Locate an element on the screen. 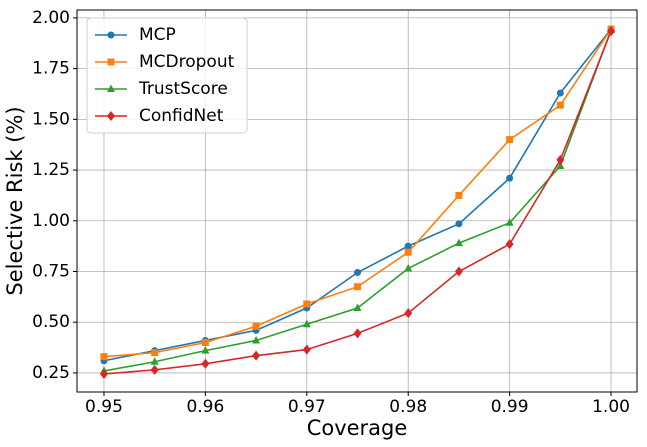  x-tick-label: 0.97 is located at coordinates (307, 407).